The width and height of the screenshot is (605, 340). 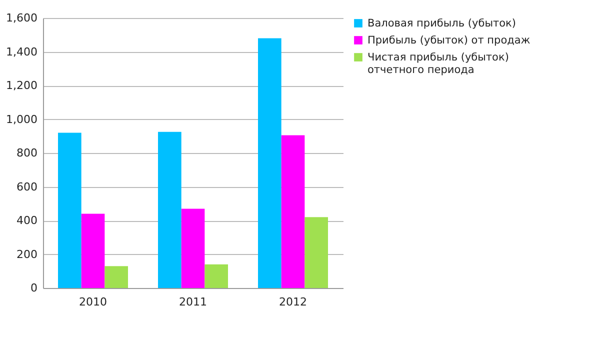 What do you see at coordinates (27, 187) in the screenshot?
I see `y-tick-label: 600` at bounding box center [27, 187].